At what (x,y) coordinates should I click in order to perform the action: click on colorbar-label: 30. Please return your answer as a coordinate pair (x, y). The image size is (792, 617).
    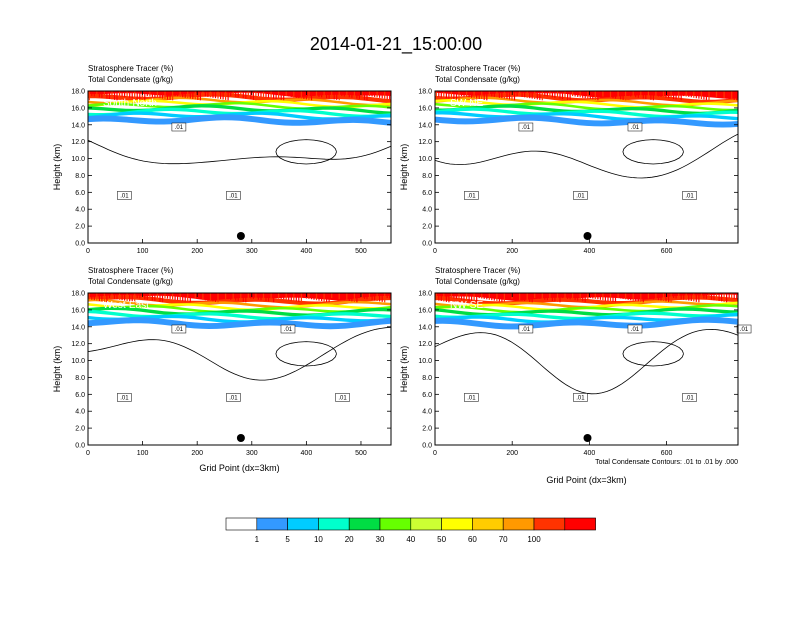
    Looking at the image, I should click on (380, 539).